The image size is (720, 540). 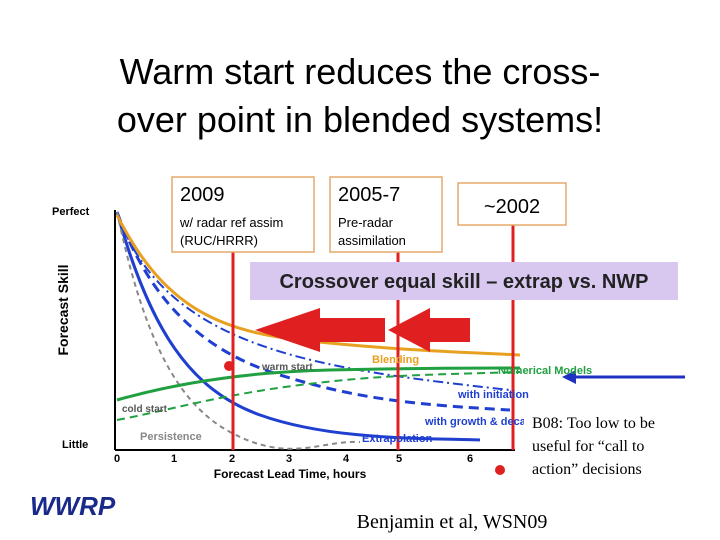 What do you see at coordinates (289, 459) in the screenshot?
I see `x-tick: 3` at bounding box center [289, 459].